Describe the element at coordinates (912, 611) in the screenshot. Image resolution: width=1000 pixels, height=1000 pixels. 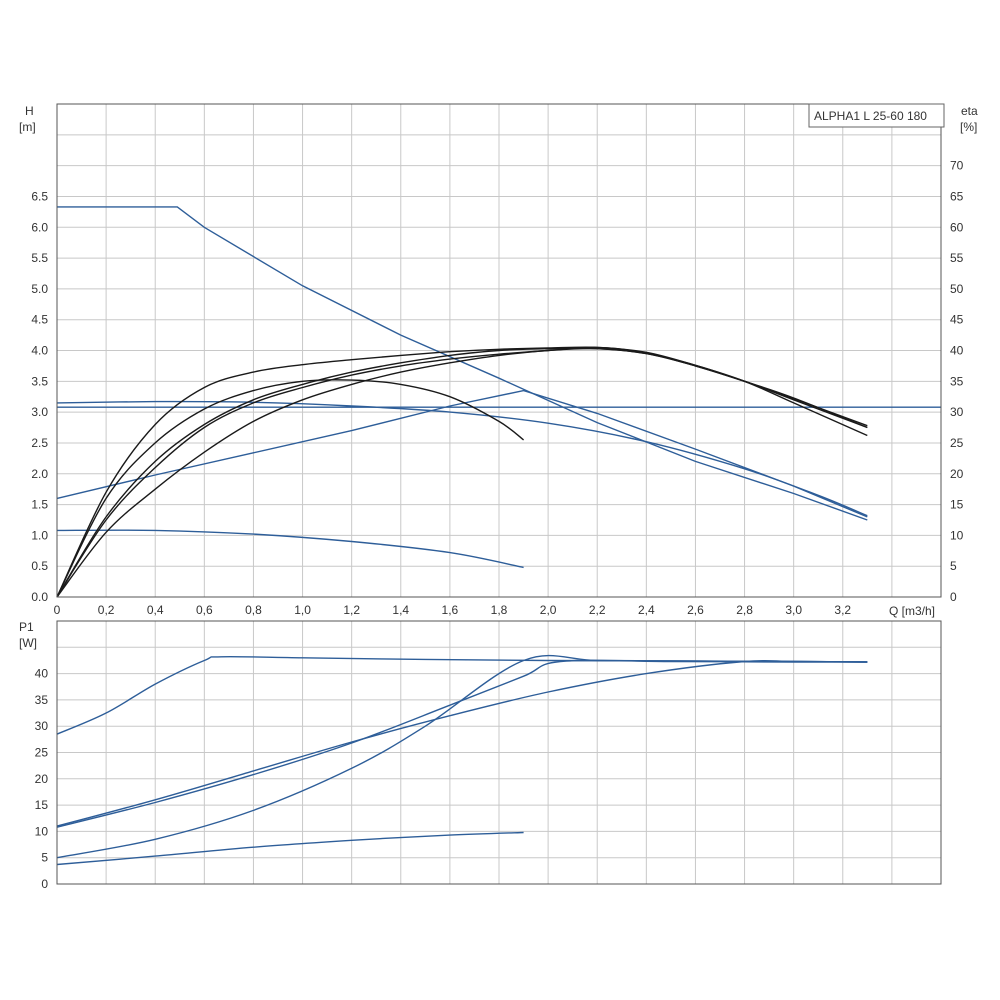
I see `flow-axis-label: Q [m3/h]` at that location.